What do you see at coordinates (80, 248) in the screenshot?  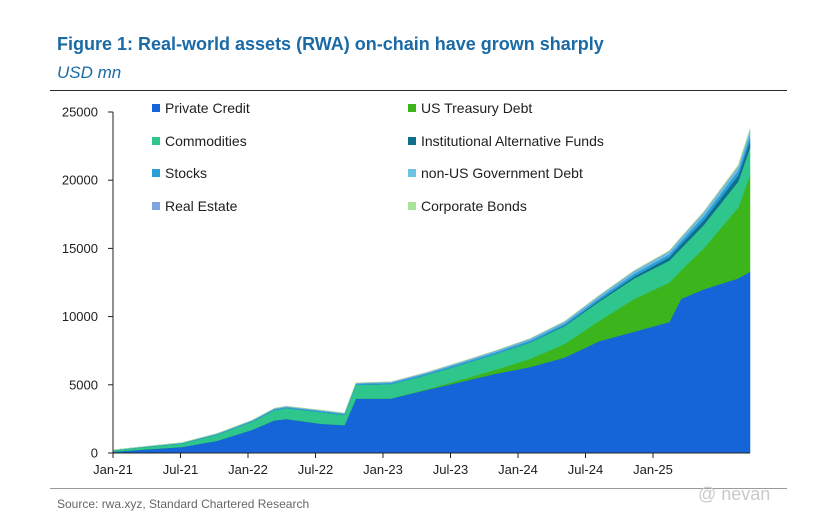 I see `y-tick-label: 15000` at bounding box center [80, 248].